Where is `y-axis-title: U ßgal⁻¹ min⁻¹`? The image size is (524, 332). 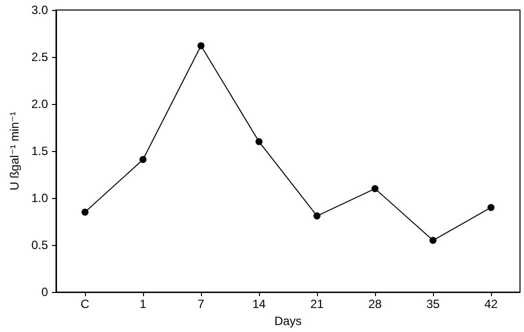 y-axis-title: U ßgal⁻¹ min⁻¹ is located at coordinates (14, 151).